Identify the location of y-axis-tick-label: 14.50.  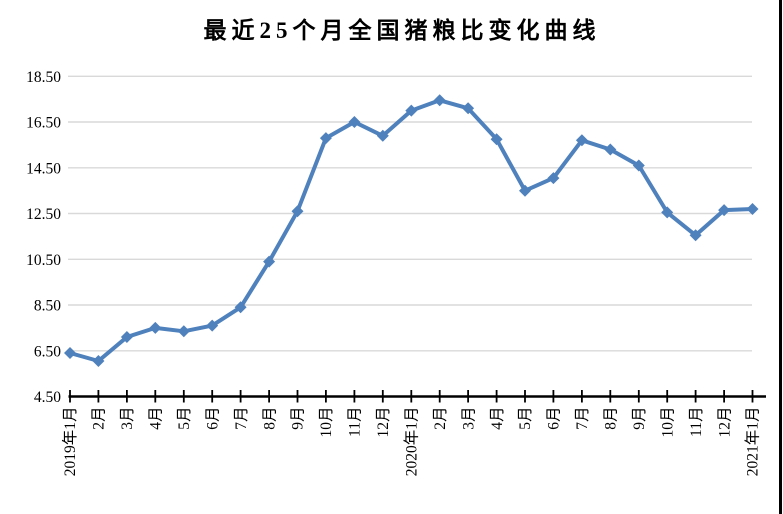
(43, 168).